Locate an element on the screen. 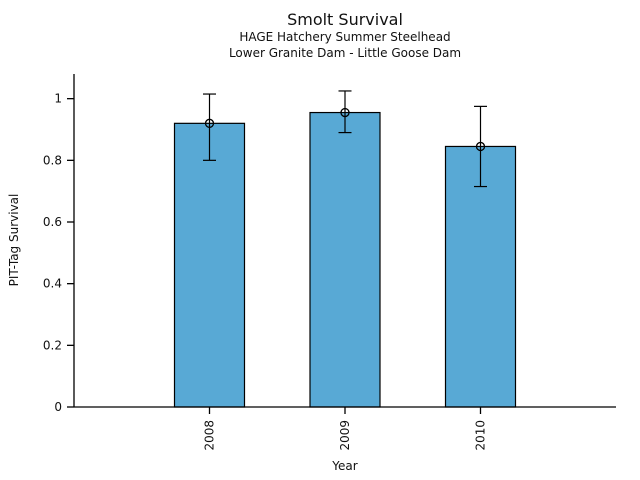 The width and height of the screenshot is (640, 480). chart-subtitle-line1: HAGE Hatchery Summer Steelhead is located at coordinates (345, 37).